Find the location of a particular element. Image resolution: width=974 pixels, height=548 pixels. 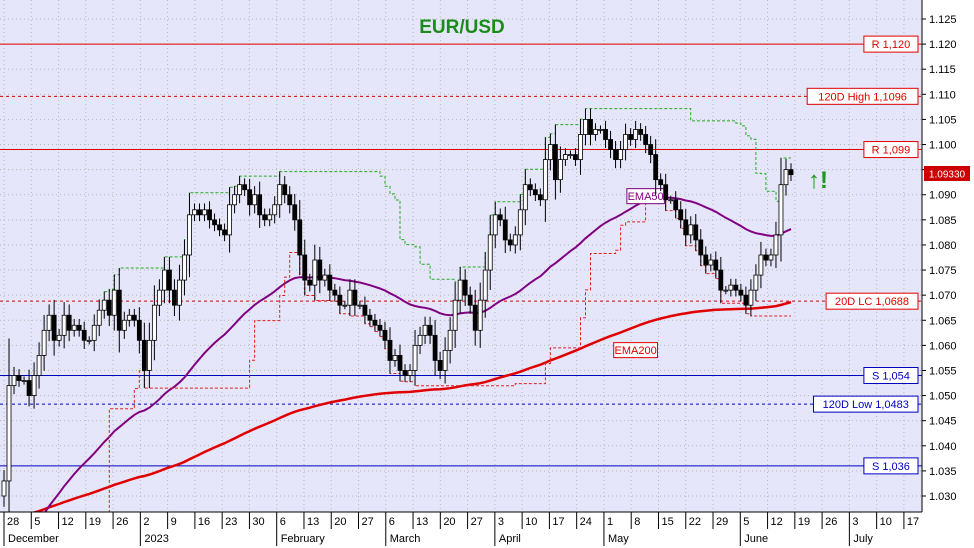

x-tick-label: 6 is located at coordinates (283, 522).